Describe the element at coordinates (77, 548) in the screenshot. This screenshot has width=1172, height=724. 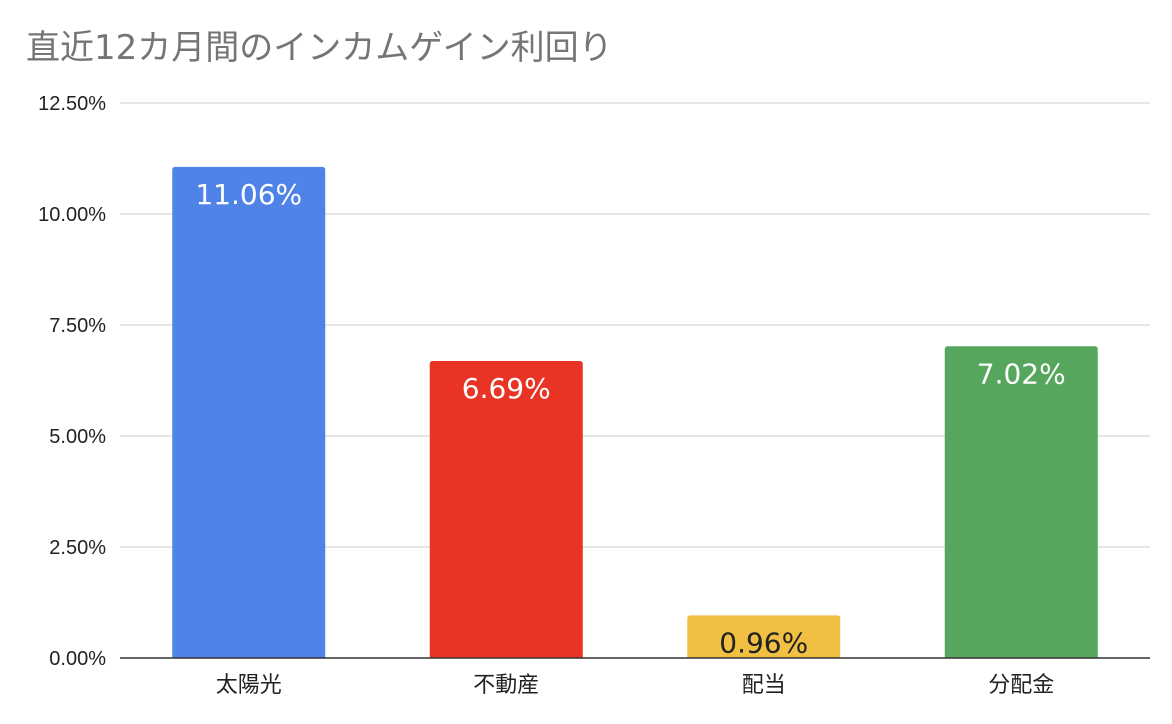
I see `y-tick-label: 2.50%` at that location.